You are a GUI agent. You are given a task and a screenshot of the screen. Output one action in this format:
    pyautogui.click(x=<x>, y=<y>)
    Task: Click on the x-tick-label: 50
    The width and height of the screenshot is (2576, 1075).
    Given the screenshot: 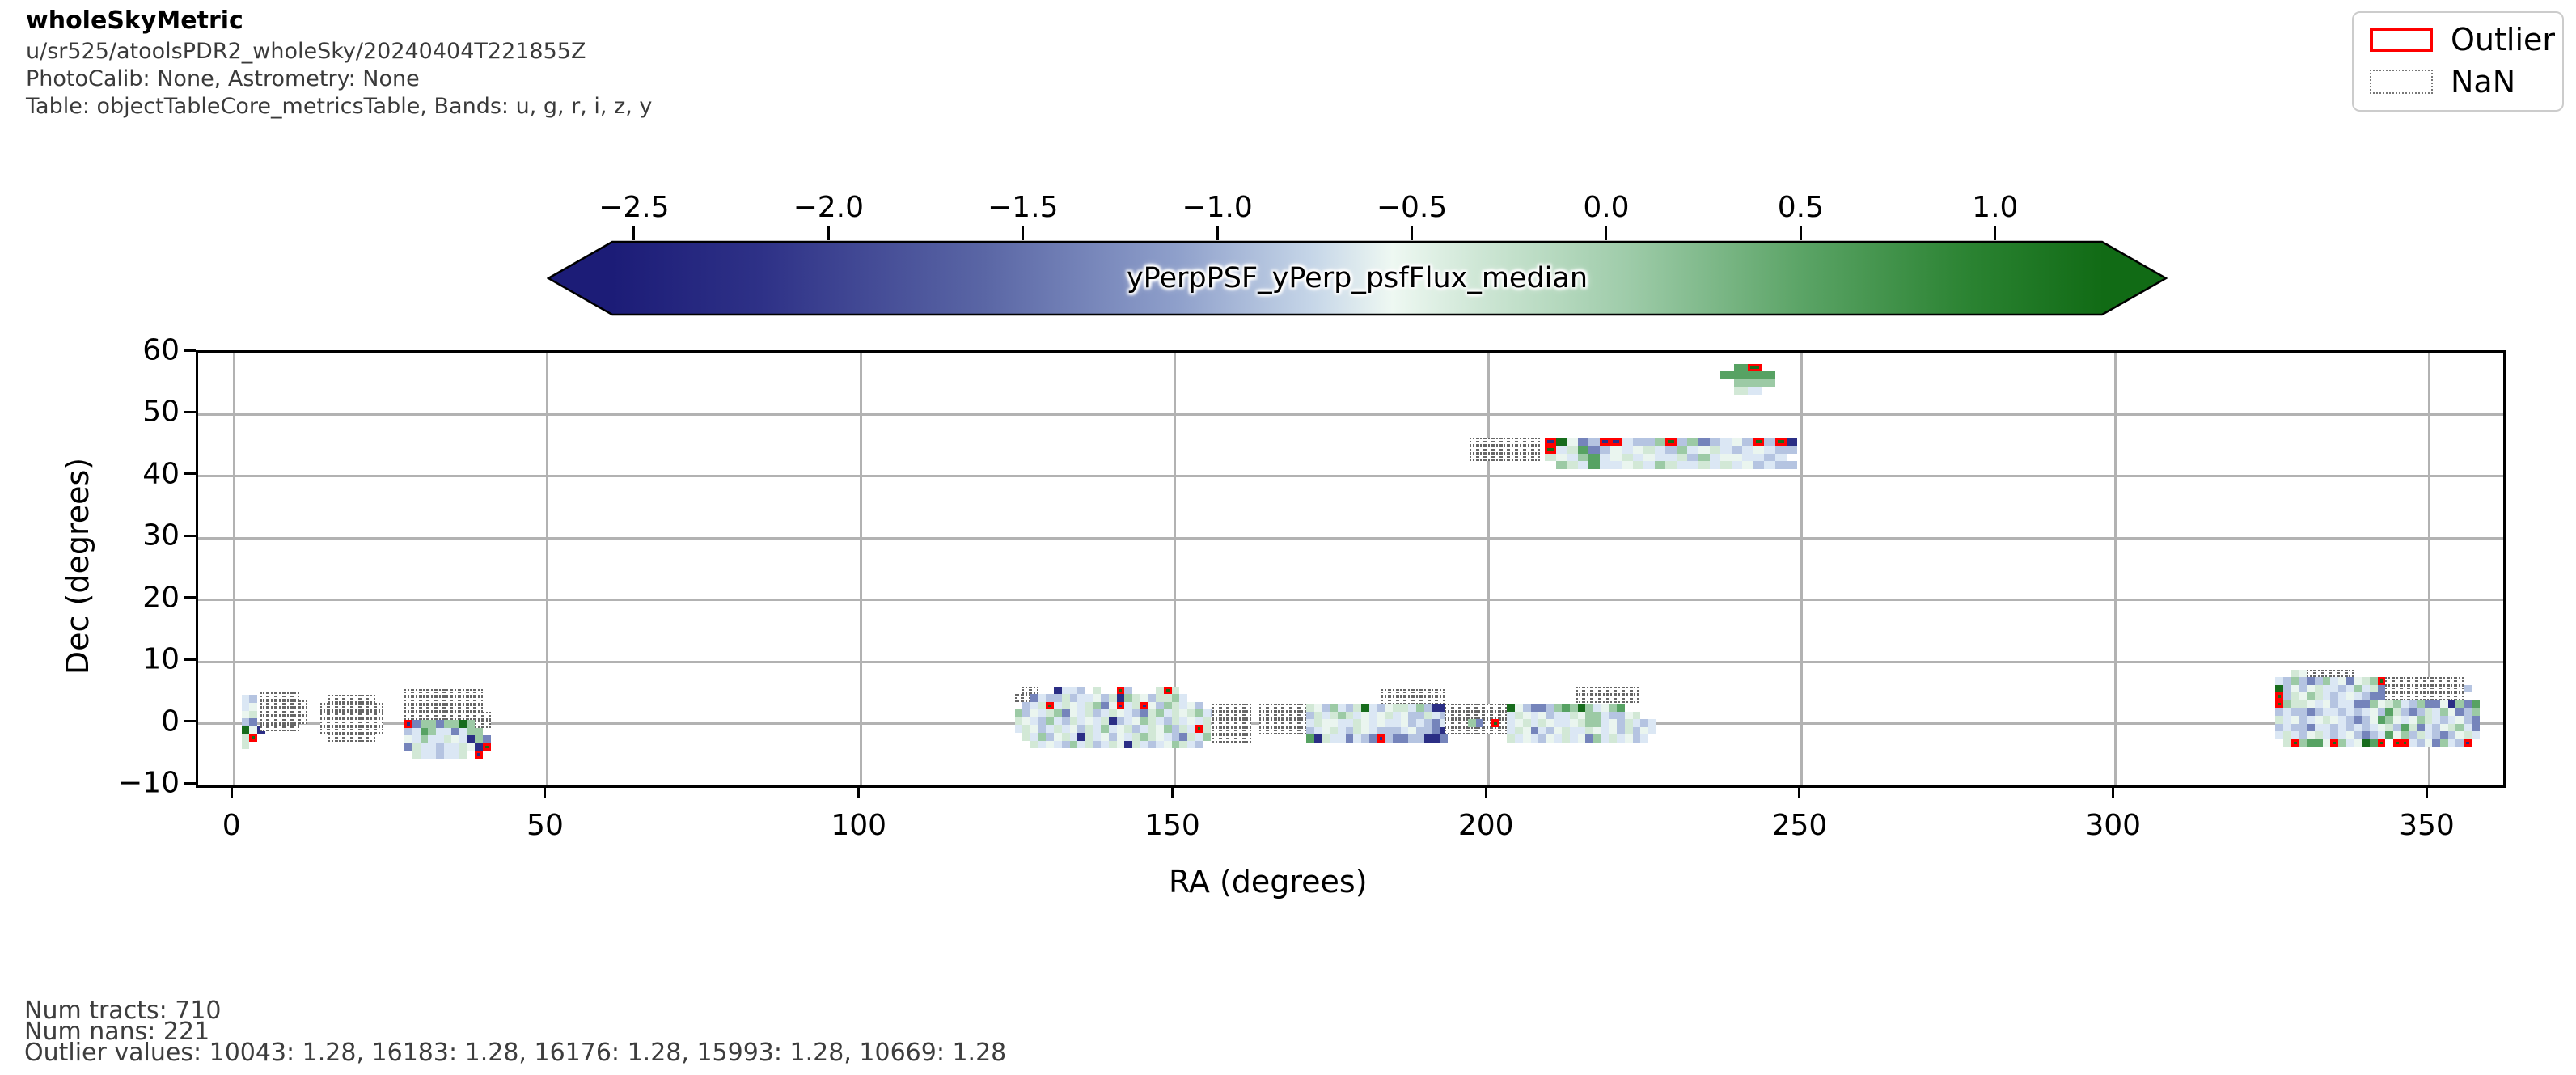 What is the action you would take?
    pyautogui.click(x=546, y=825)
    